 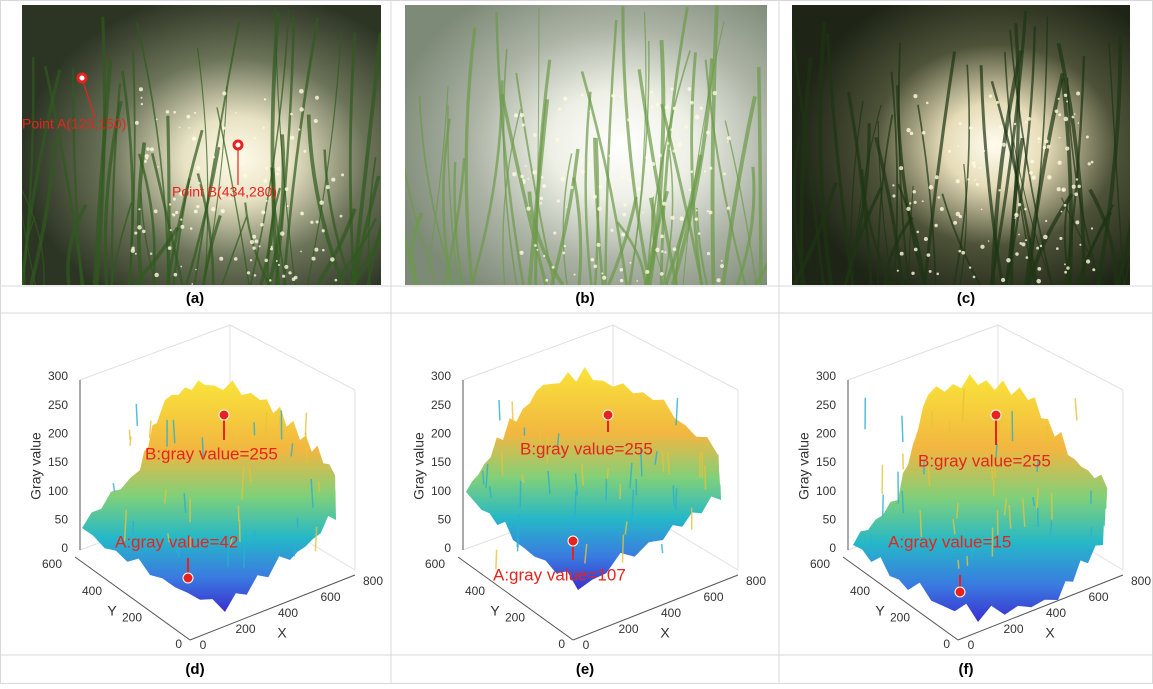 I want to click on x-tick-label: 400, so click(x=1056, y=613).